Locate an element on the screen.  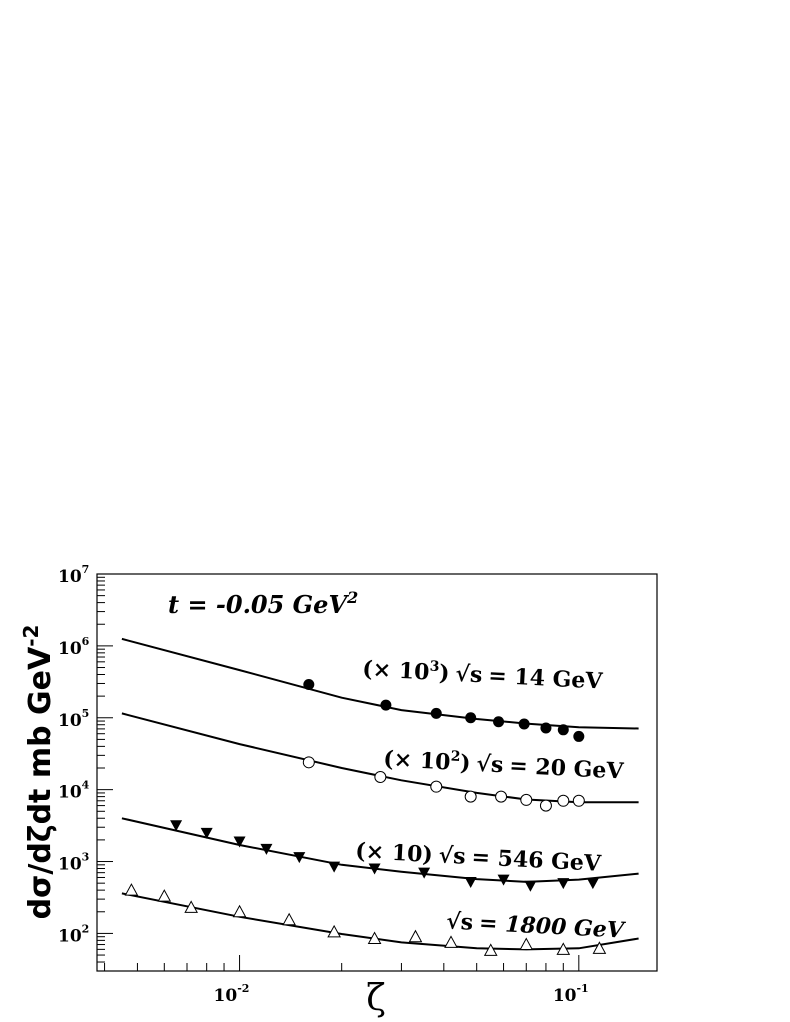
y-axis-label-sup: -2 is located at coordinates (31, 636).